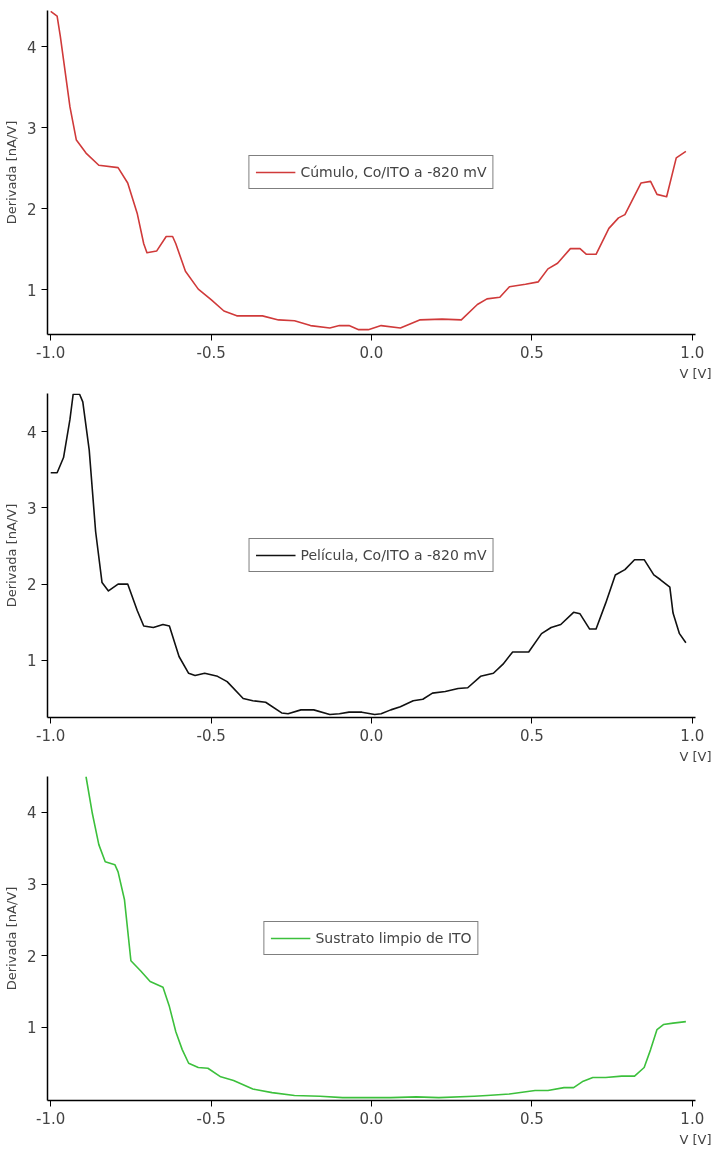 Image resolution: width=719 pixels, height=1161 pixels. What do you see at coordinates (393, 172) in the screenshot?
I see `legend-label: Cúmulo, Co/ITO a -820 mV` at bounding box center [393, 172].